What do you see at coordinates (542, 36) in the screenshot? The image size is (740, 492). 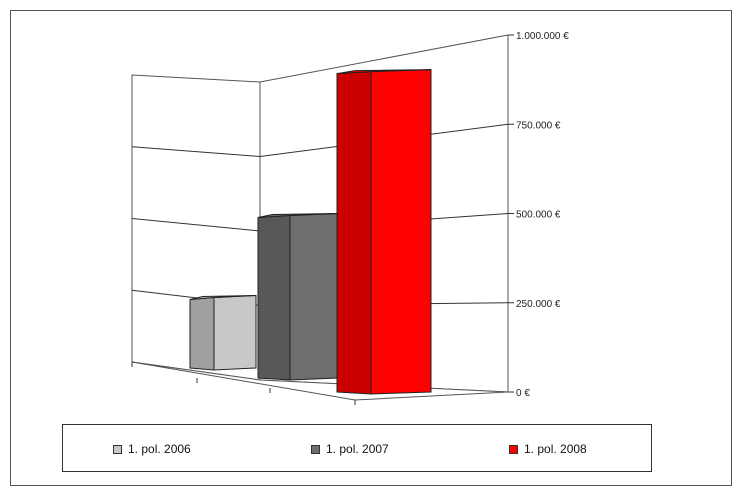 I see `y-tick-label: 1.000.000 €` at bounding box center [542, 36].